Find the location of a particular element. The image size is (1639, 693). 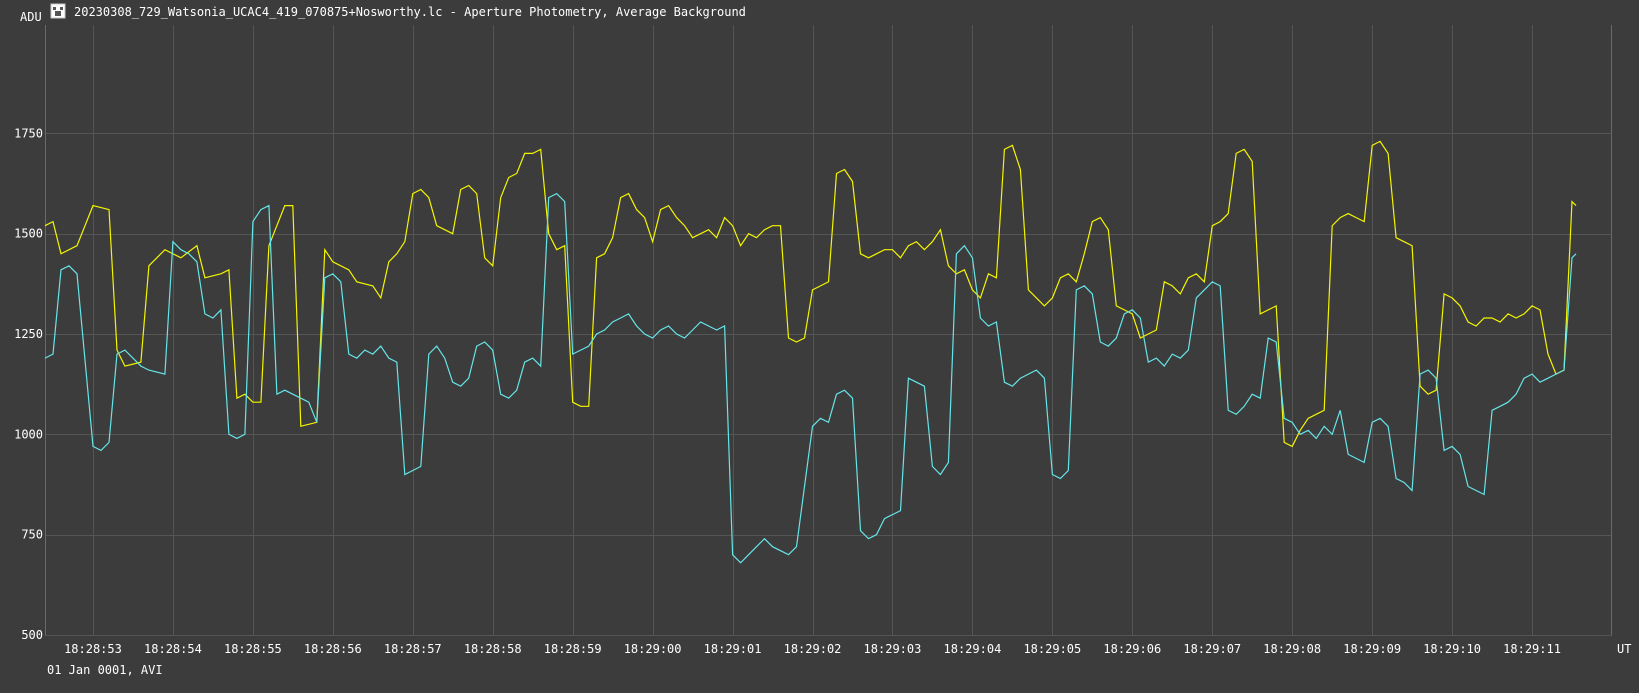

y-tick-label: 1500 is located at coordinates (28, 234).